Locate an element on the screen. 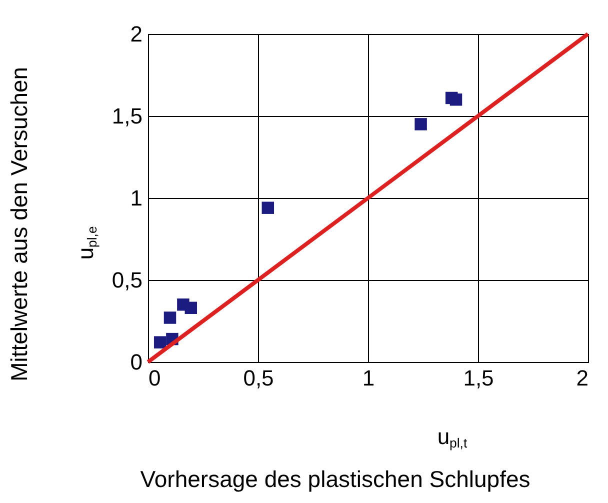 The height and width of the screenshot is (503, 608). y-tick-label: 1,5 is located at coordinates (127, 116).